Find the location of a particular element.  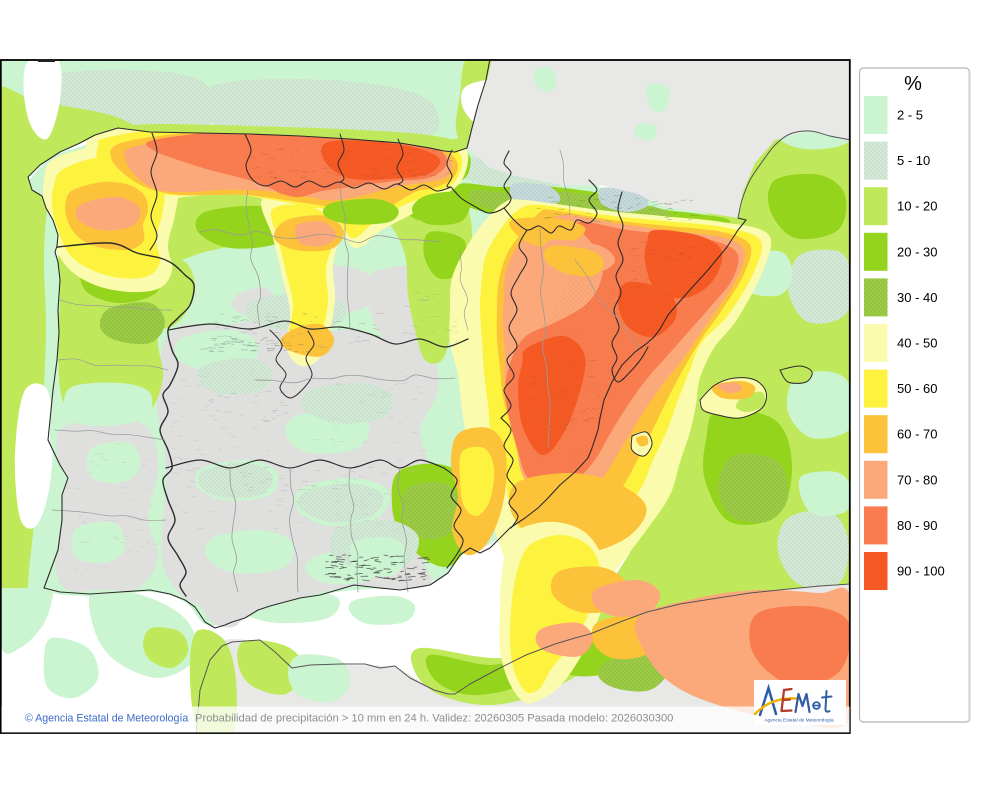

svg-text: 70 - 80 is located at coordinates (917, 479).